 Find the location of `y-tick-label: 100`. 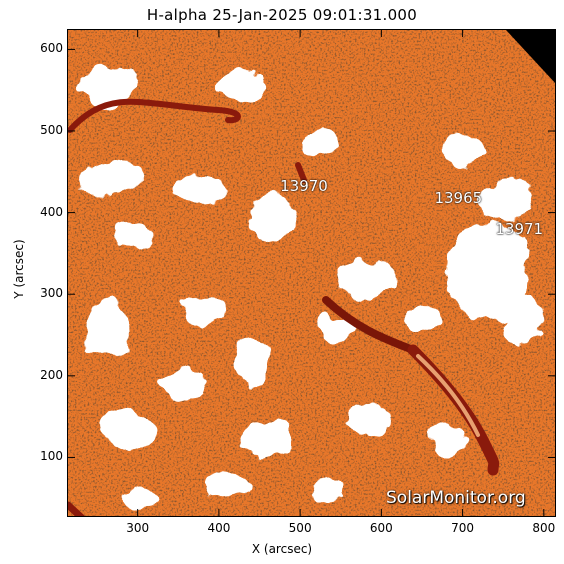

y-tick-label: 100 is located at coordinates (51, 456).